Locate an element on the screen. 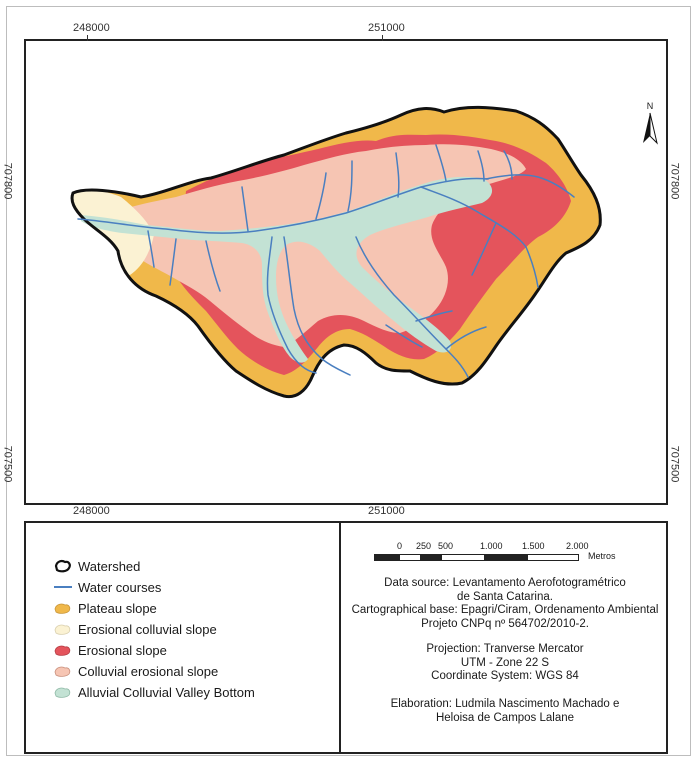 The image size is (697, 762). coord-right-lower: 707500 is located at coordinates (674, 464).